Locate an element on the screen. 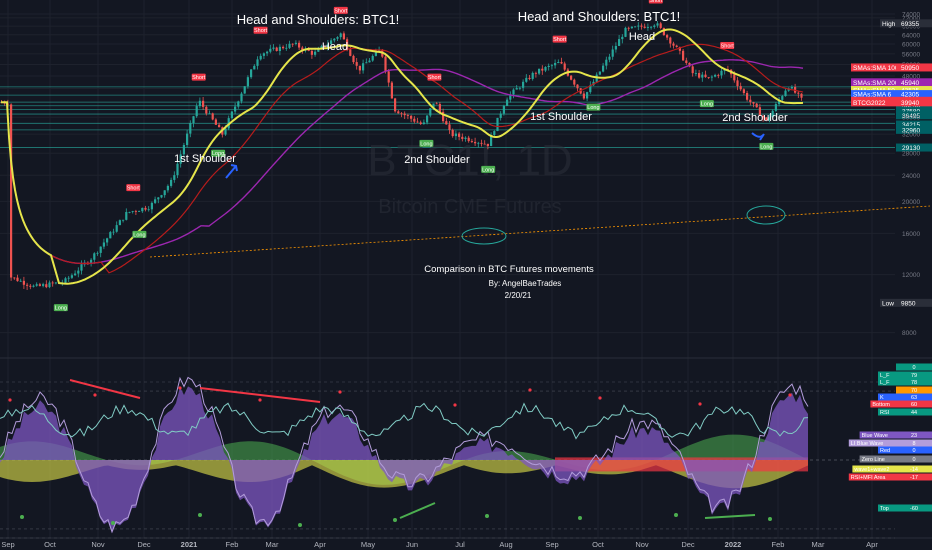 The image size is (932, 550). time-tick-17: Feb is located at coordinates (778, 544).